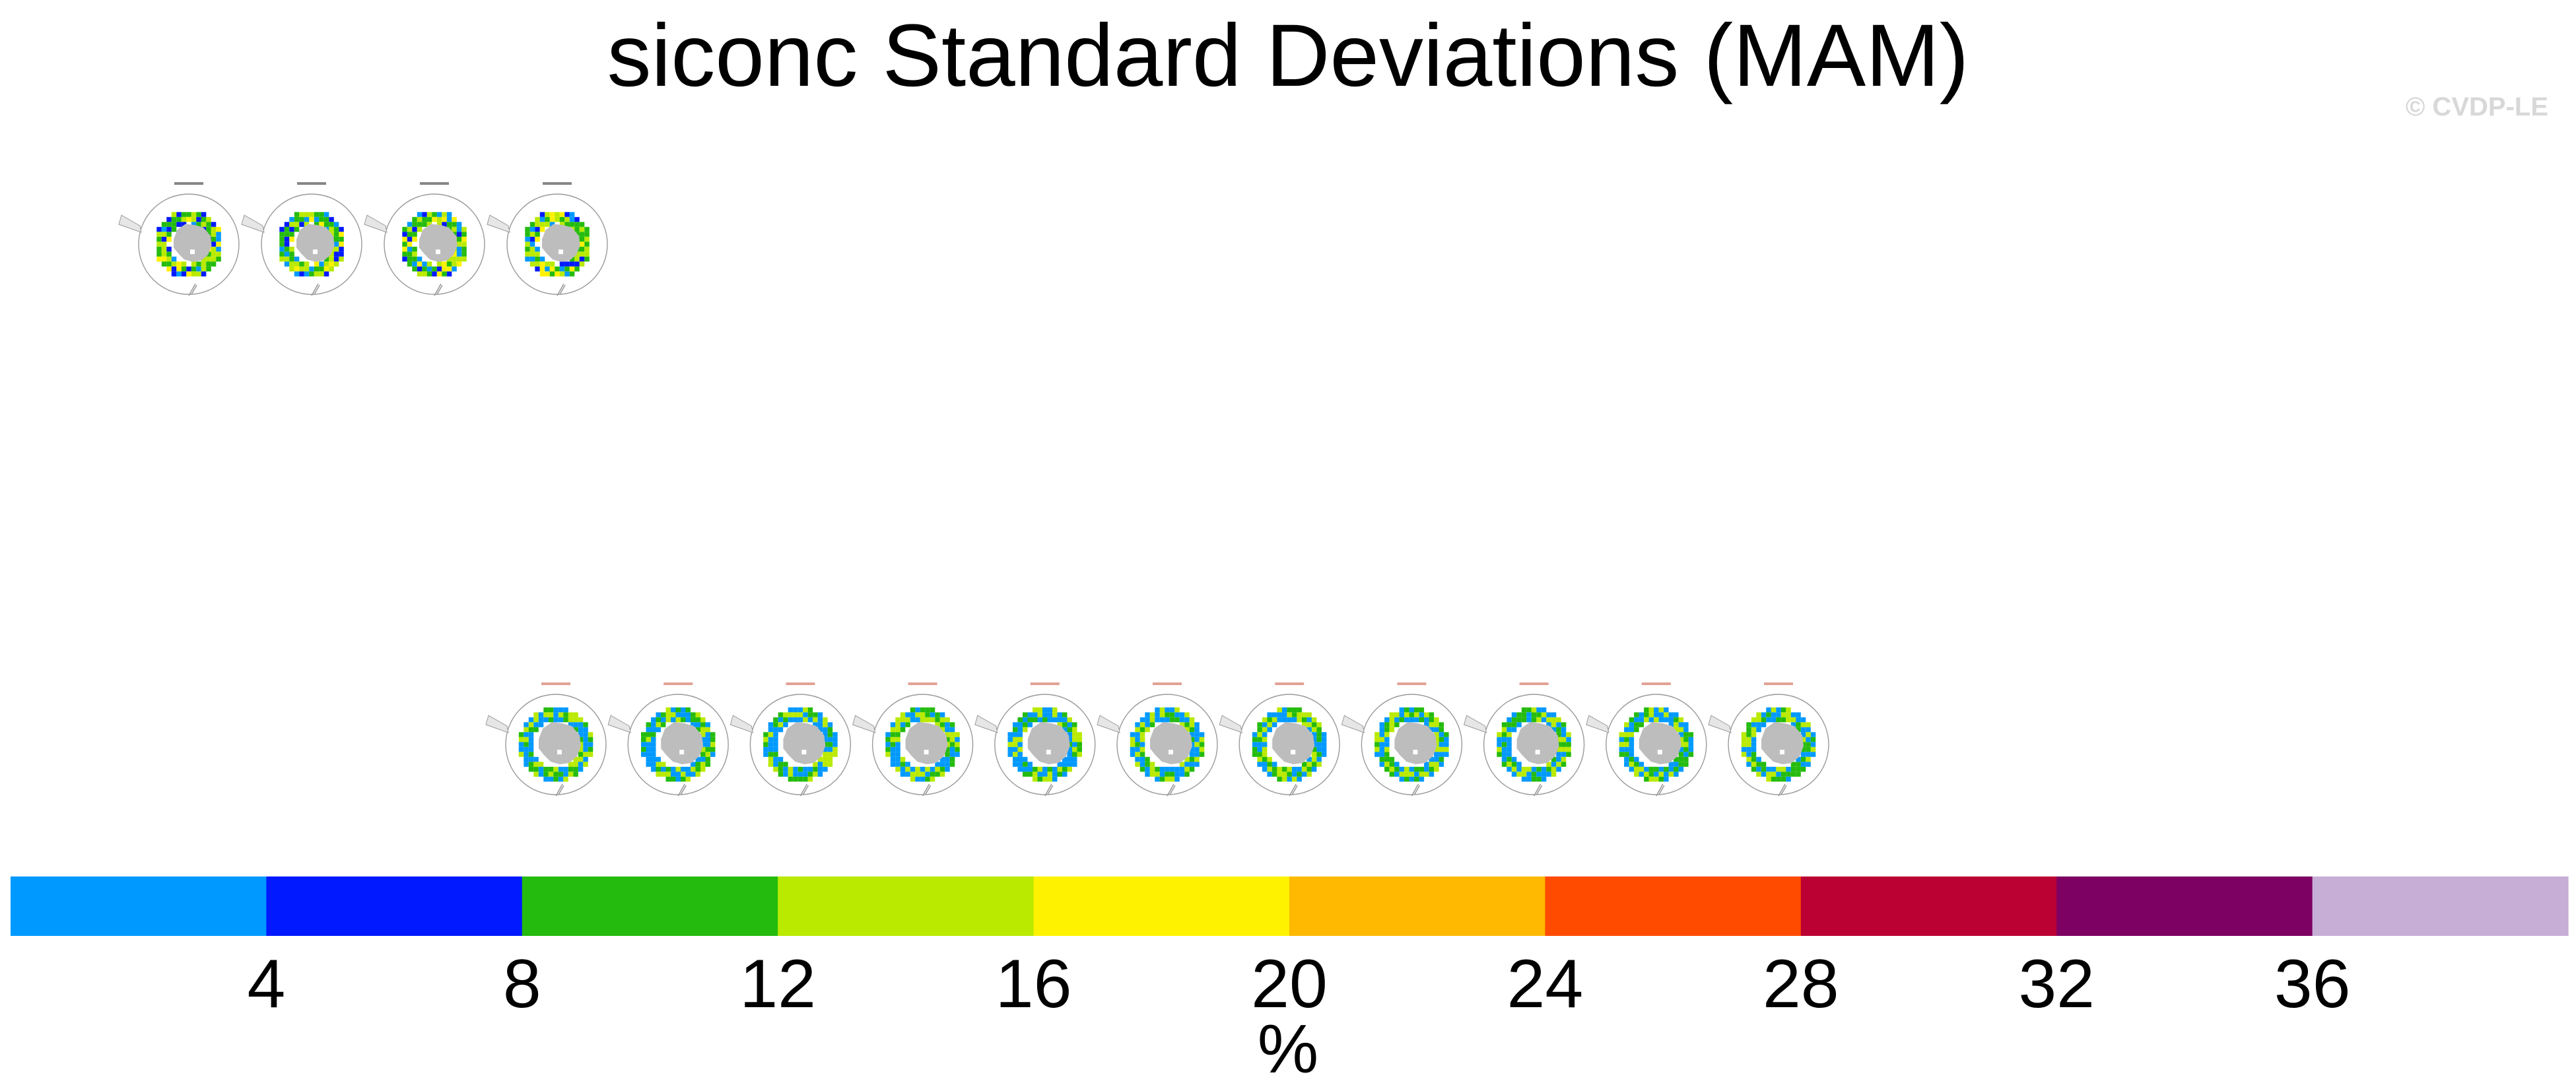 The image size is (2576, 1091). What do you see at coordinates (1157, 739) in the screenshot?
I see `model-map-panel` at bounding box center [1157, 739].